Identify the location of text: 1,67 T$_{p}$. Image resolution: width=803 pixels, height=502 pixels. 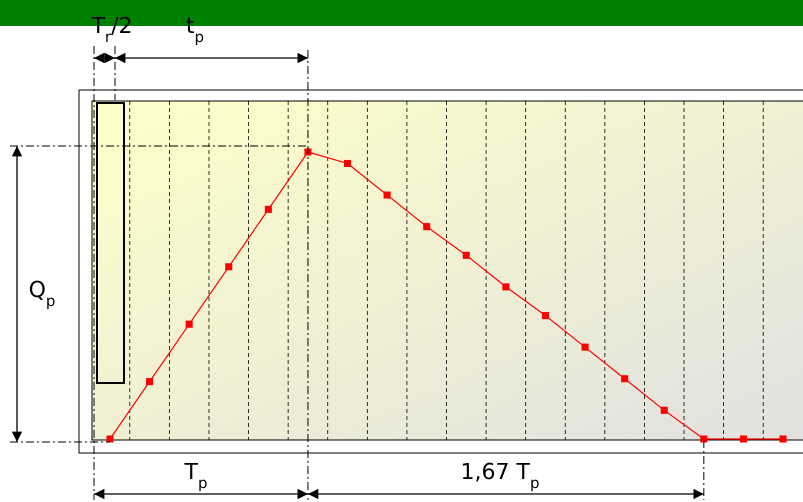
(500, 476).